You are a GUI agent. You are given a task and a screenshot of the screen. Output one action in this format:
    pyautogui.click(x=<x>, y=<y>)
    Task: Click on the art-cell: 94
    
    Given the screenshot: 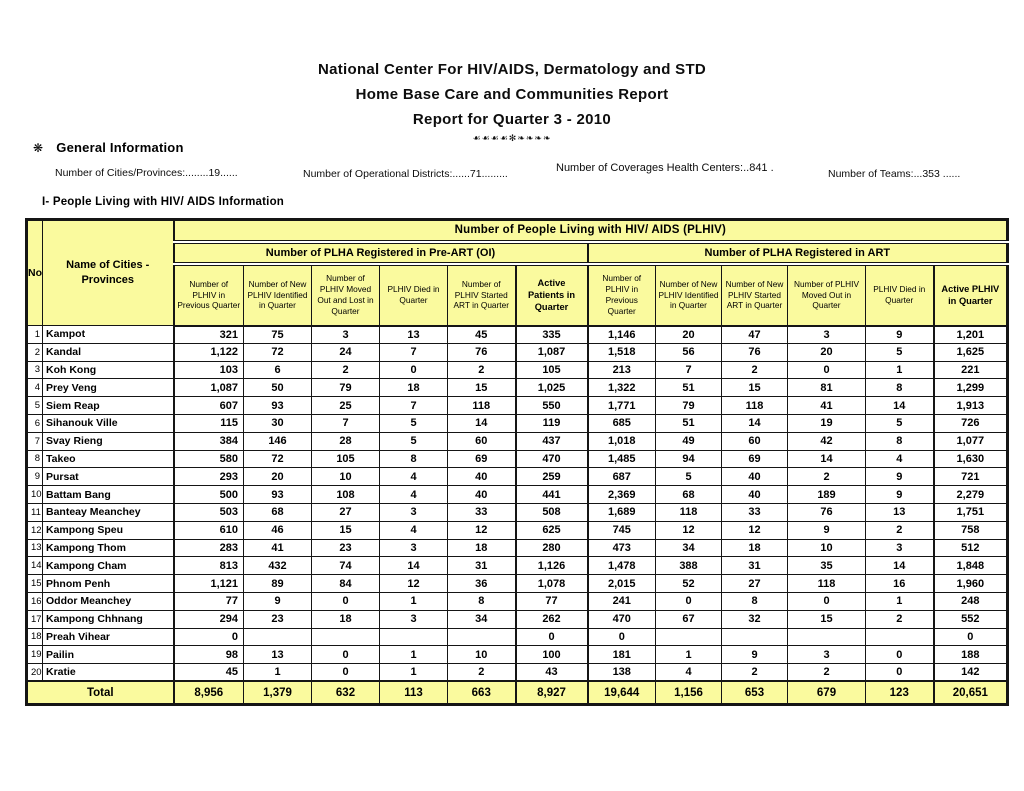 What is the action you would take?
    pyautogui.click(x=688, y=459)
    